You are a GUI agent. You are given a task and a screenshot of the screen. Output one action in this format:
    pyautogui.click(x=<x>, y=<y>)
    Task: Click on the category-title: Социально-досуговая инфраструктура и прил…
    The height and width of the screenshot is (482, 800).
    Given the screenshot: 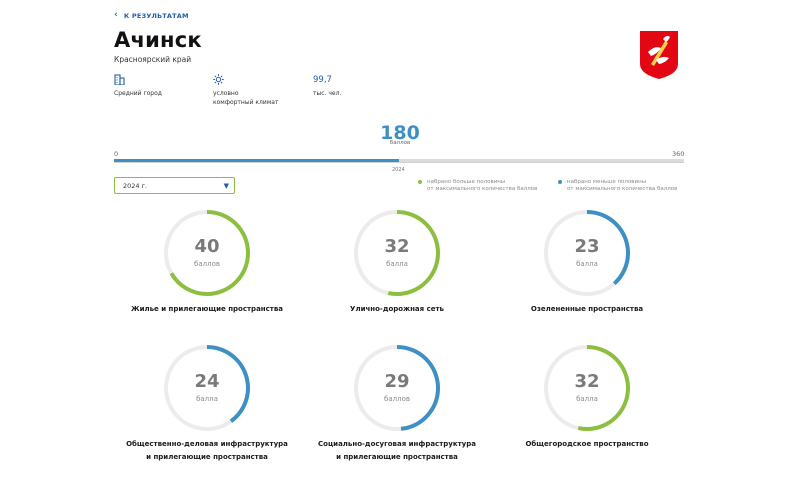 What is the action you would take?
    pyautogui.click(x=397, y=451)
    